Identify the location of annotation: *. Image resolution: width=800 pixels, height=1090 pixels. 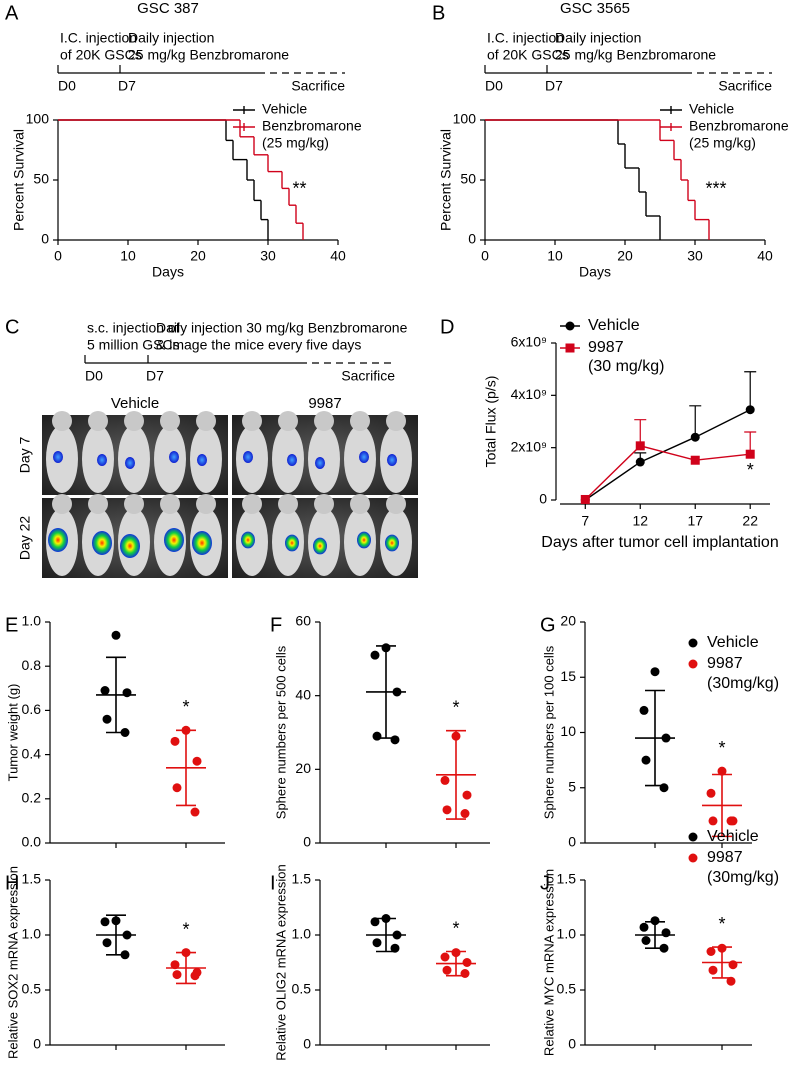
(750, 470).